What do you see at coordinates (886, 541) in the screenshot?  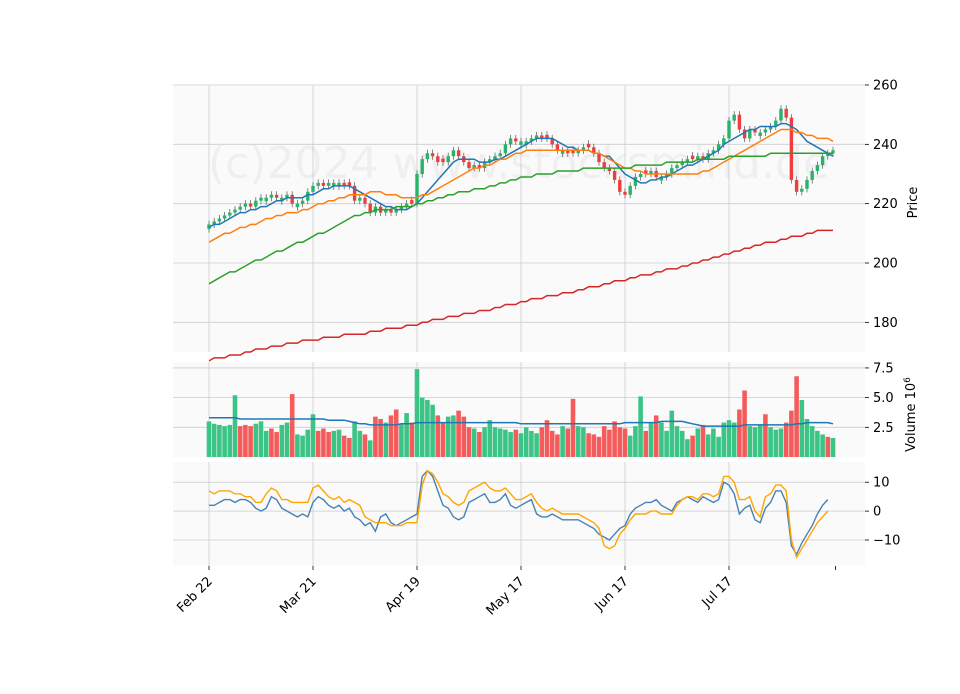 I see `y-tick-label-oscillator: −10` at bounding box center [886, 541].